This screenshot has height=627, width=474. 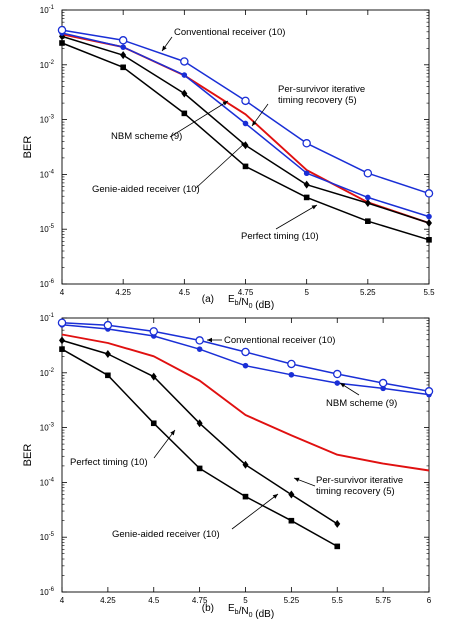 What do you see at coordinates (208, 608) in the screenshot?
I see `panel-tag: (b)` at bounding box center [208, 608].